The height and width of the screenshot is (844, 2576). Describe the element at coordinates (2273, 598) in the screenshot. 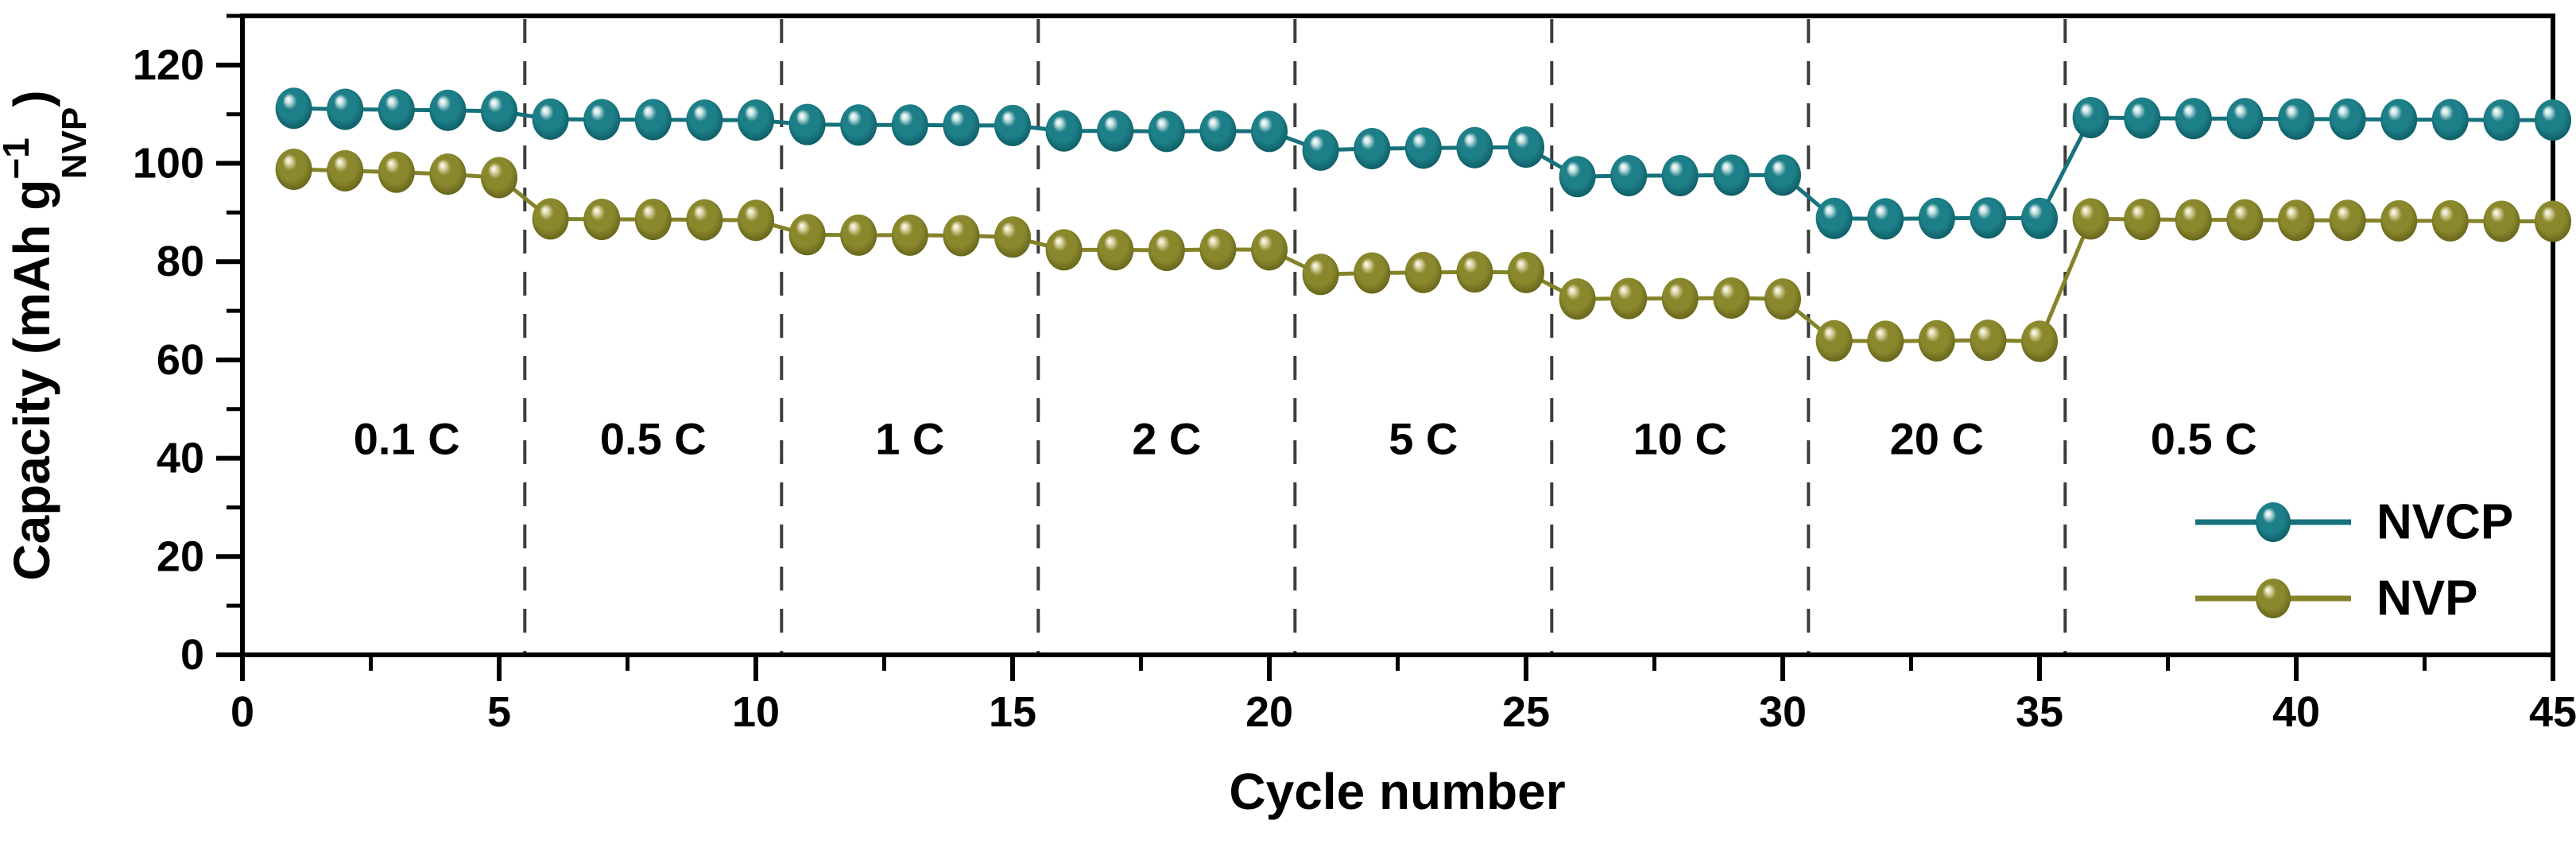

I see `legend-marker-ball-NVP` at that location.